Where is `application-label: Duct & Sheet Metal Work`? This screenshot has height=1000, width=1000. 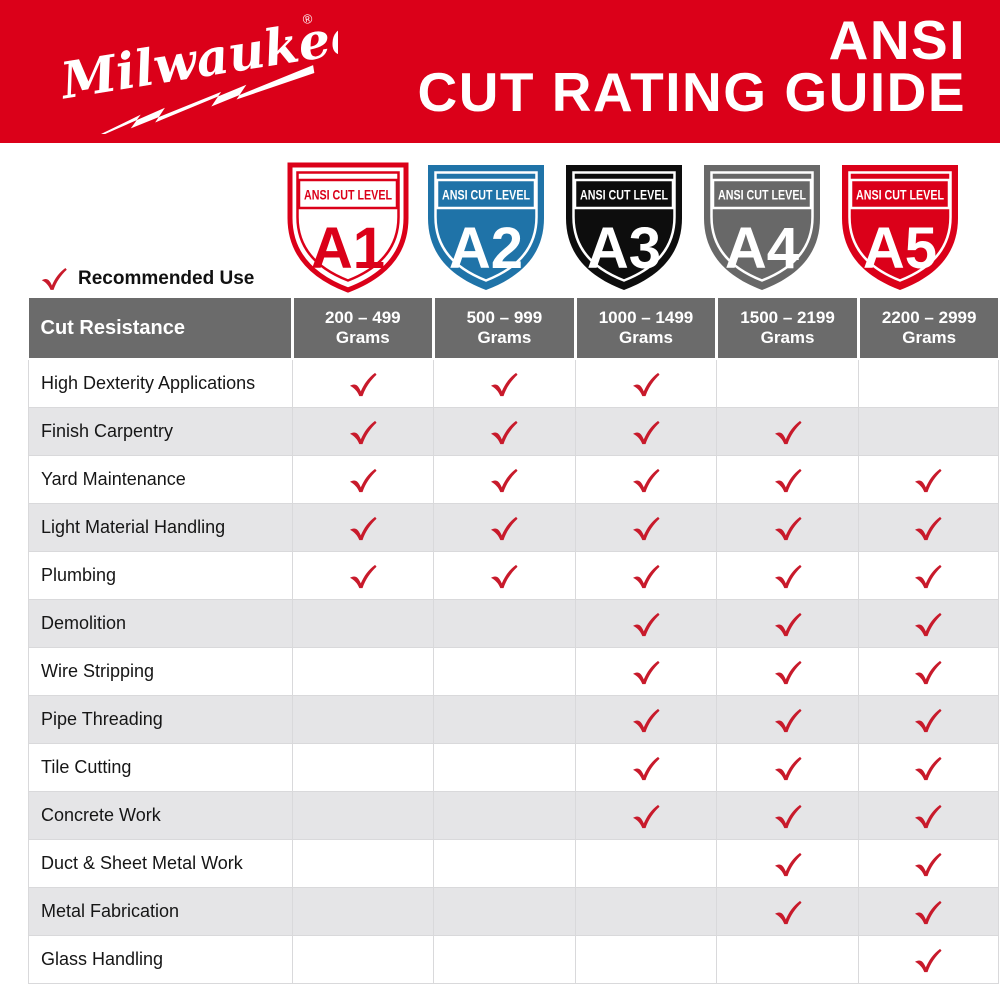
application-label: Duct & Sheet Metal Work is located at coordinates (160, 863).